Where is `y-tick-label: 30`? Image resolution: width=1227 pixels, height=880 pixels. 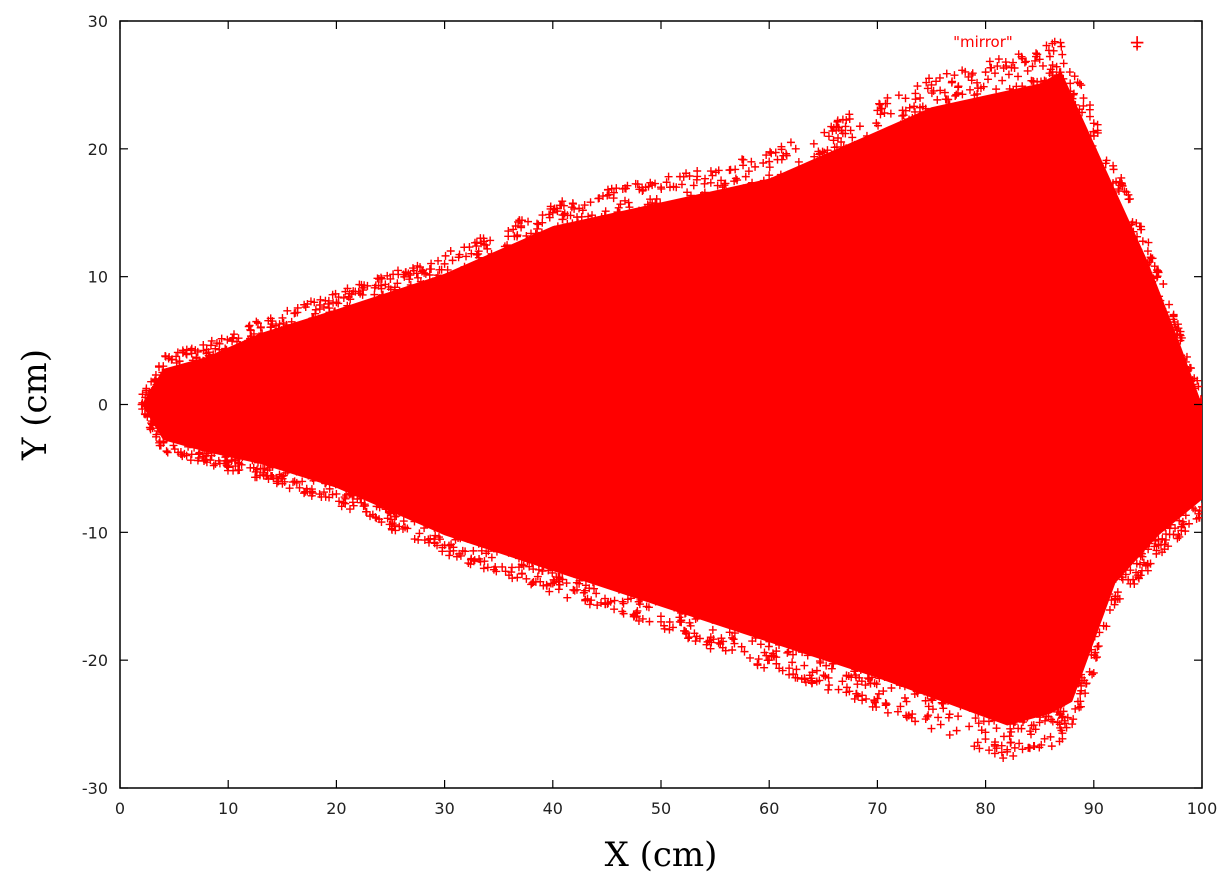 y-tick-label: 30 is located at coordinates (98, 21).